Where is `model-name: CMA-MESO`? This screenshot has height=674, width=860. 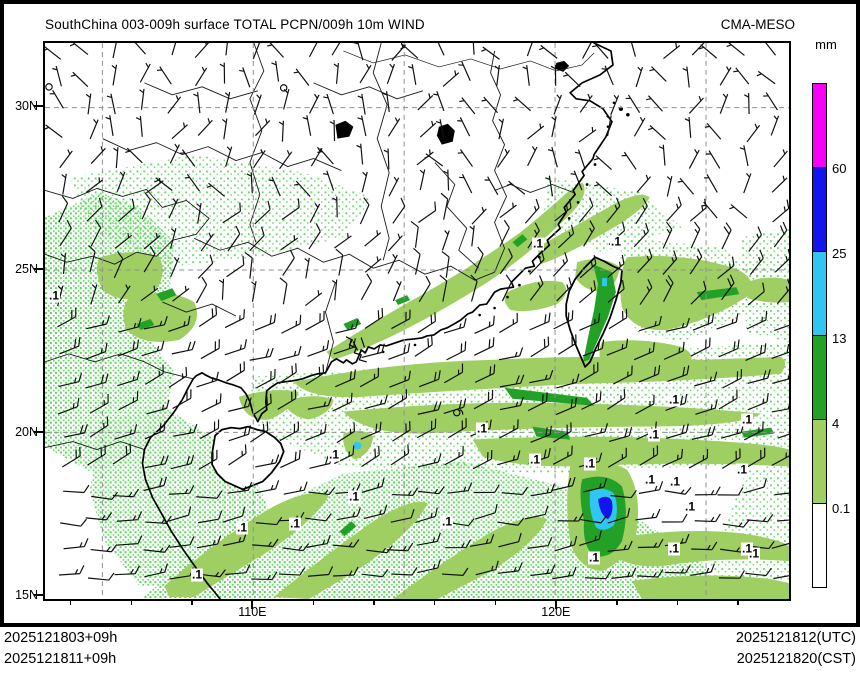 model-name: CMA-MESO is located at coordinates (757, 24).